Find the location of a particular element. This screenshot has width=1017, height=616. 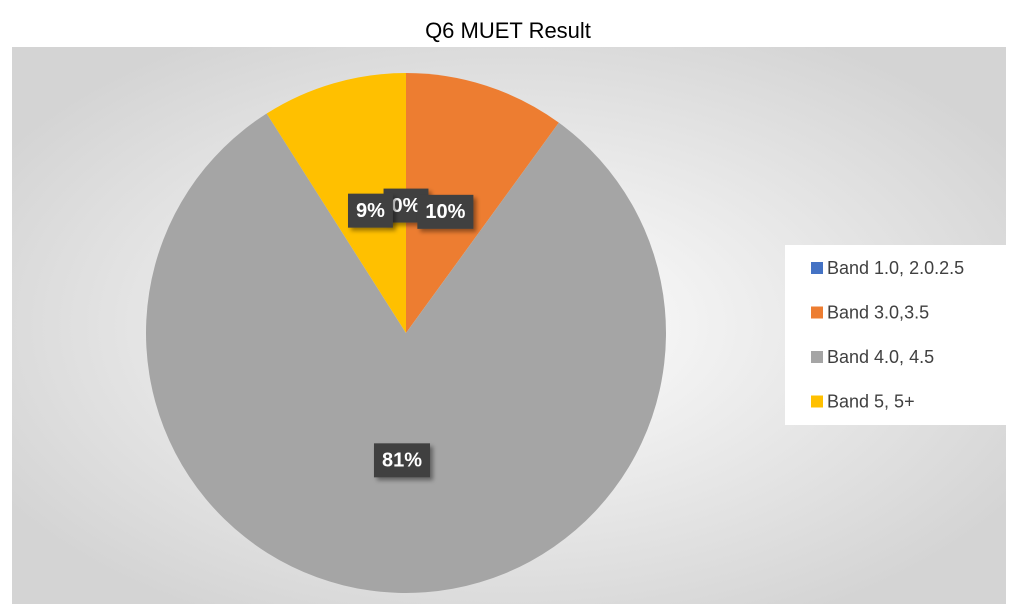

data-label: 10% is located at coordinates (445, 211).